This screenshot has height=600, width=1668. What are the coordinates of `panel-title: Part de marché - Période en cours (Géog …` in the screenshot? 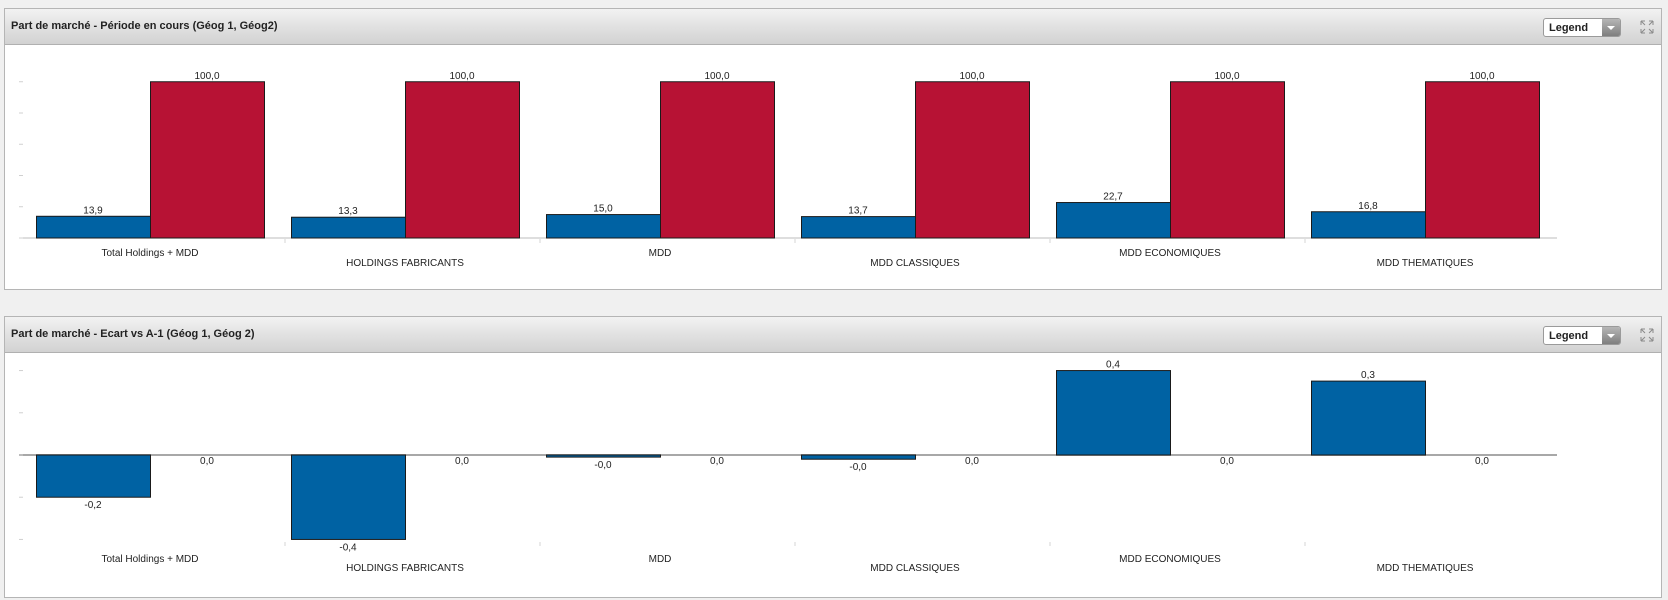 It's located at (144, 26).